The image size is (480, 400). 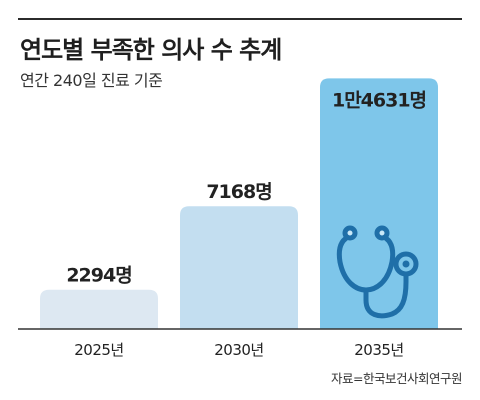 I want to click on source-note: 자료=한국보건사회연구원, so click(x=396, y=378).